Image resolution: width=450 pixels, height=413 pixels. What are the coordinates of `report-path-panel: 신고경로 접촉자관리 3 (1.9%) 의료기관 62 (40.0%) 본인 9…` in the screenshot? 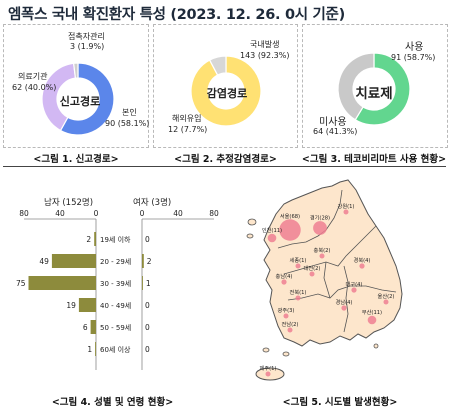 It's located at (76, 86).